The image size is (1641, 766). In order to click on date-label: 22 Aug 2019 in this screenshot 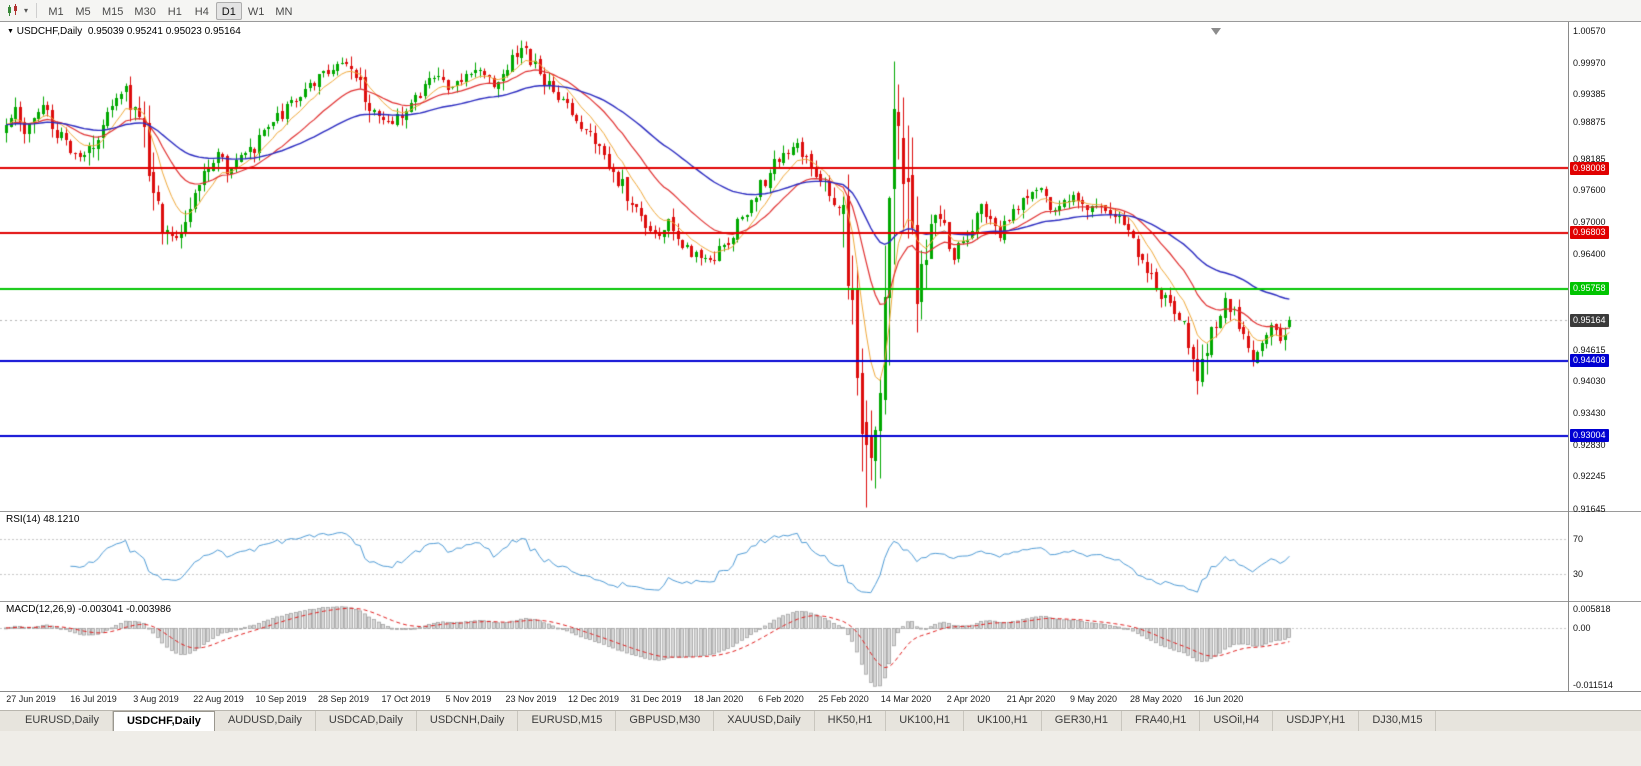, I will do `click(218, 699)`.